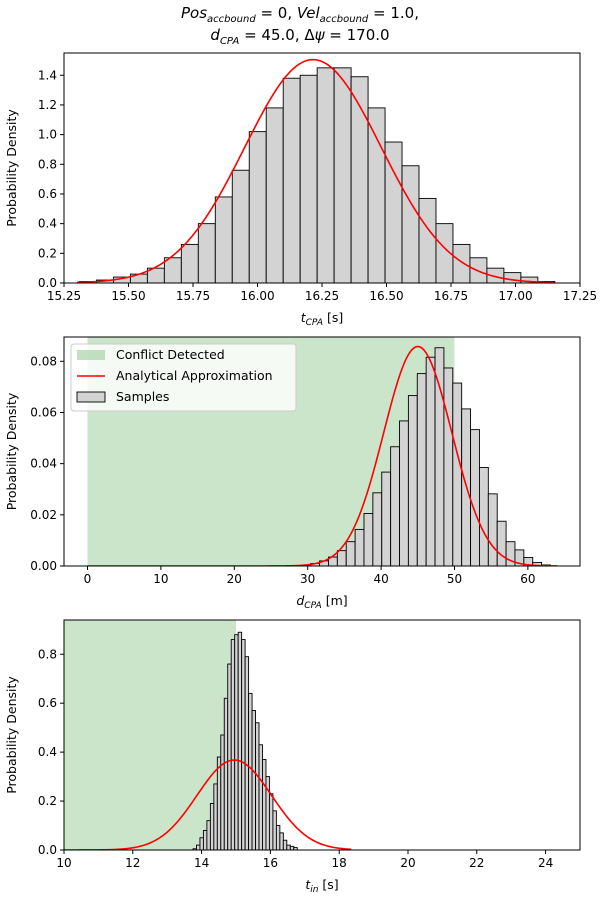 This screenshot has height=900, width=600. What do you see at coordinates (43, 566) in the screenshot?
I see `y-tick-label: 0.00` at bounding box center [43, 566].